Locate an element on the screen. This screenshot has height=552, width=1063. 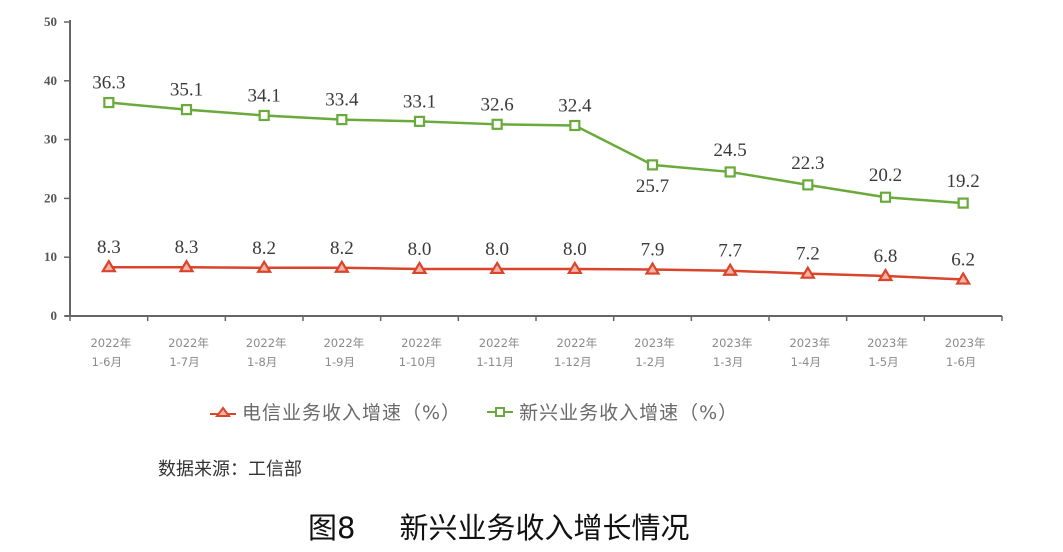
figure-title: 新兴业务收入增长情况 is located at coordinates (544, 528).